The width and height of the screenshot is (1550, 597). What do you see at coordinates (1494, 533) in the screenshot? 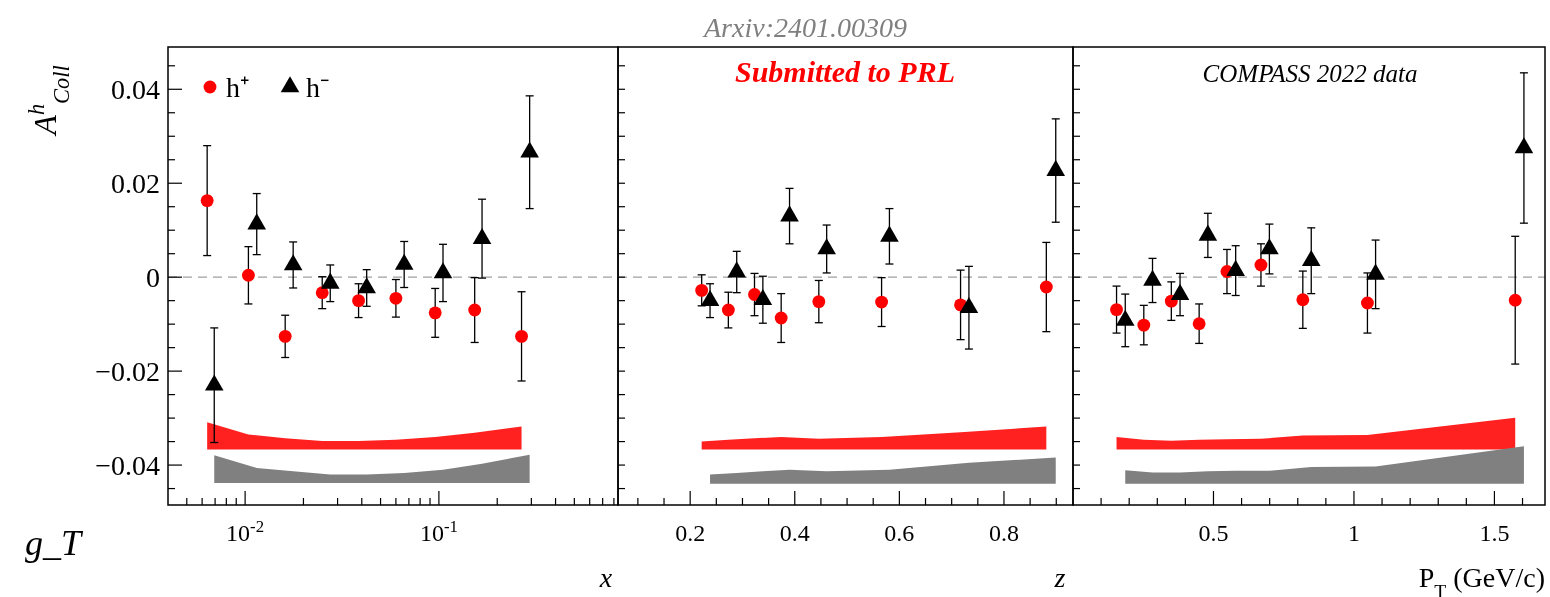
I see `x-tick-label: 1.5` at bounding box center [1494, 533].